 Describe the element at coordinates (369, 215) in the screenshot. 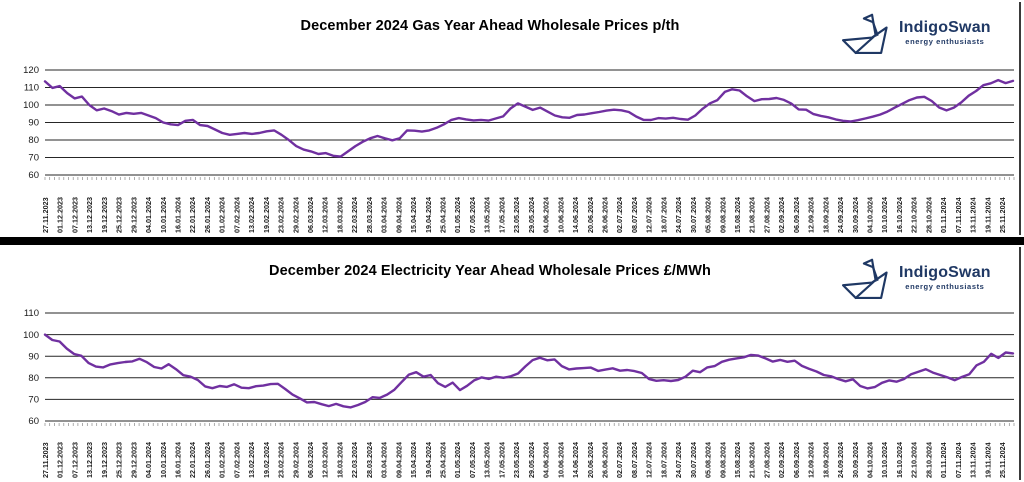

I see `x-axis-label: 28.03.2024` at that location.